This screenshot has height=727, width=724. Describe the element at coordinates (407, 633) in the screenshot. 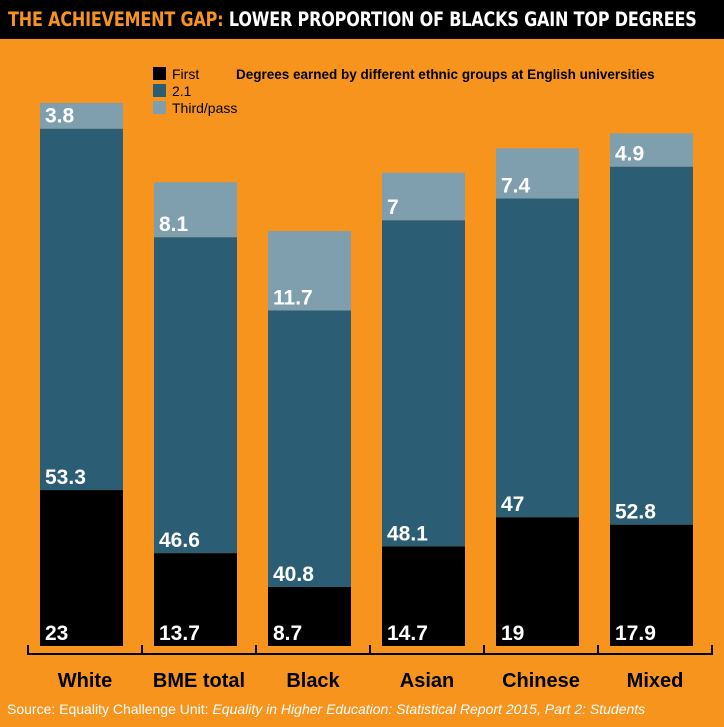

I see `data-label-asian-first: 14.7` at that location.